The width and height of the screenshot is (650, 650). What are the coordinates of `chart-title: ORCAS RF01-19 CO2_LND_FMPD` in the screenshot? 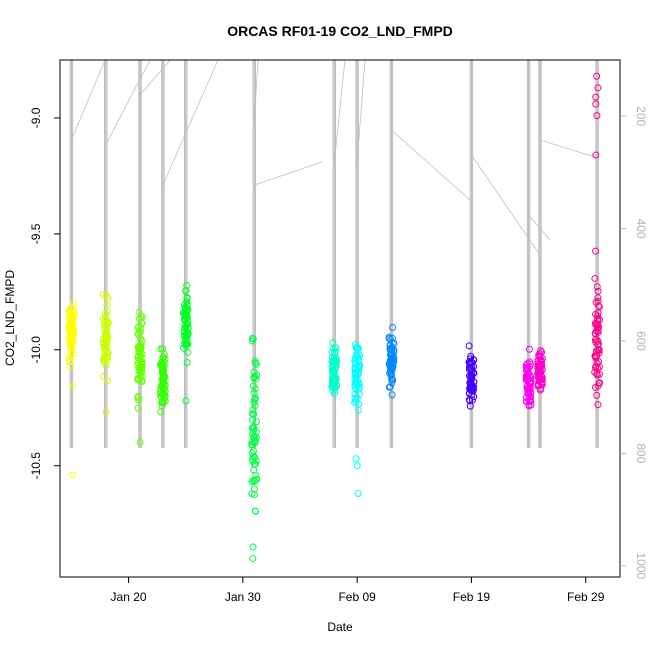 It's located at (340, 31).